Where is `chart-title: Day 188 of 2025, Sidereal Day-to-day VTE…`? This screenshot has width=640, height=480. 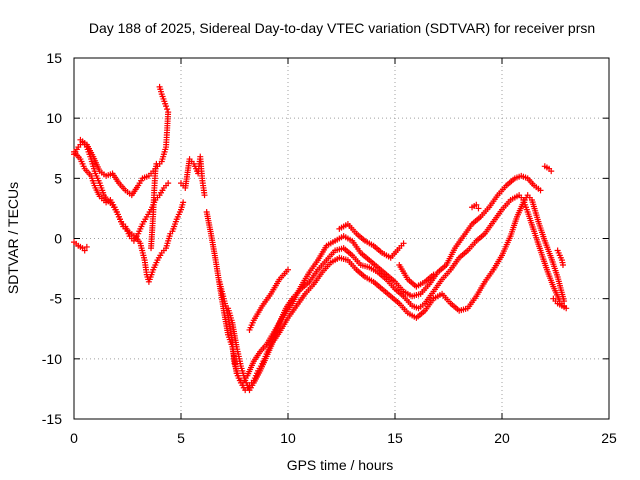 chart-title: Day 188 of 2025, Sidereal Day-to-day VTE… is located at coordinates (342, 28).